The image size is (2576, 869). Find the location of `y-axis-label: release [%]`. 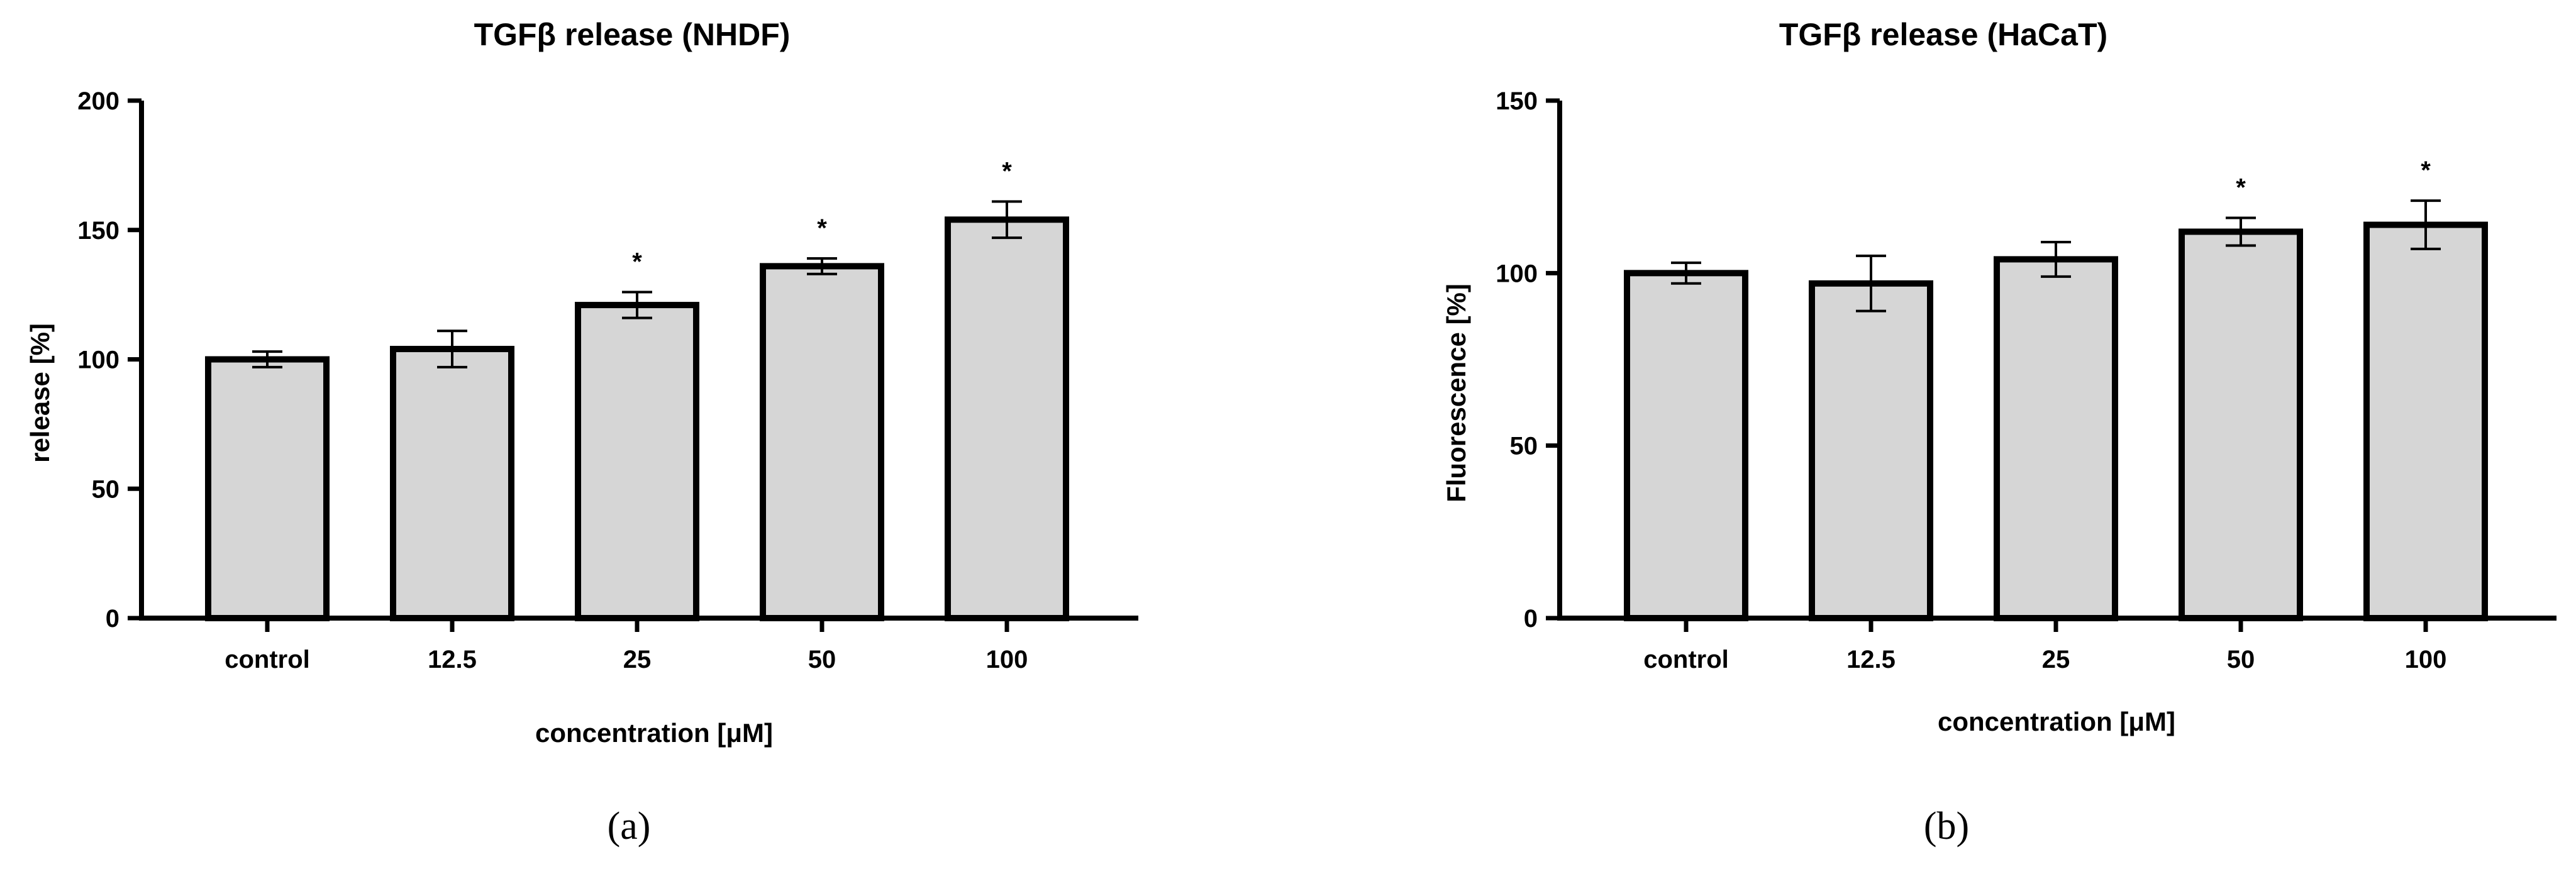

y-axis-label: release [%] is located at coordinates (40, 393).